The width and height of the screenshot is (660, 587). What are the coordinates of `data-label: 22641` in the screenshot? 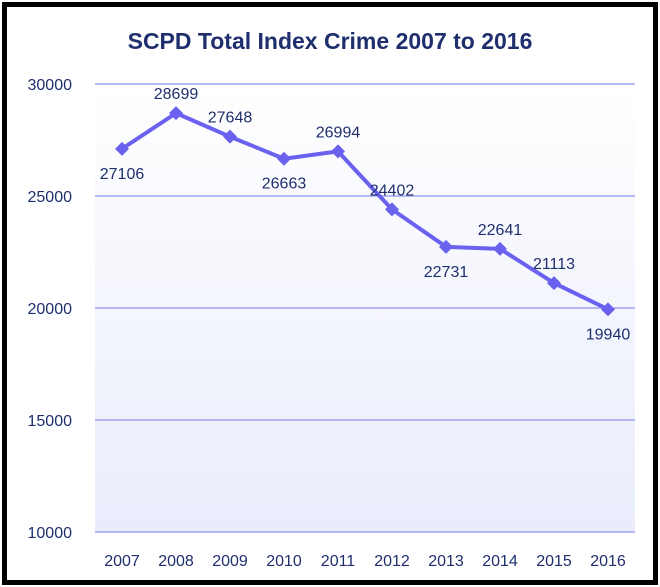 It's located at (500, 230).